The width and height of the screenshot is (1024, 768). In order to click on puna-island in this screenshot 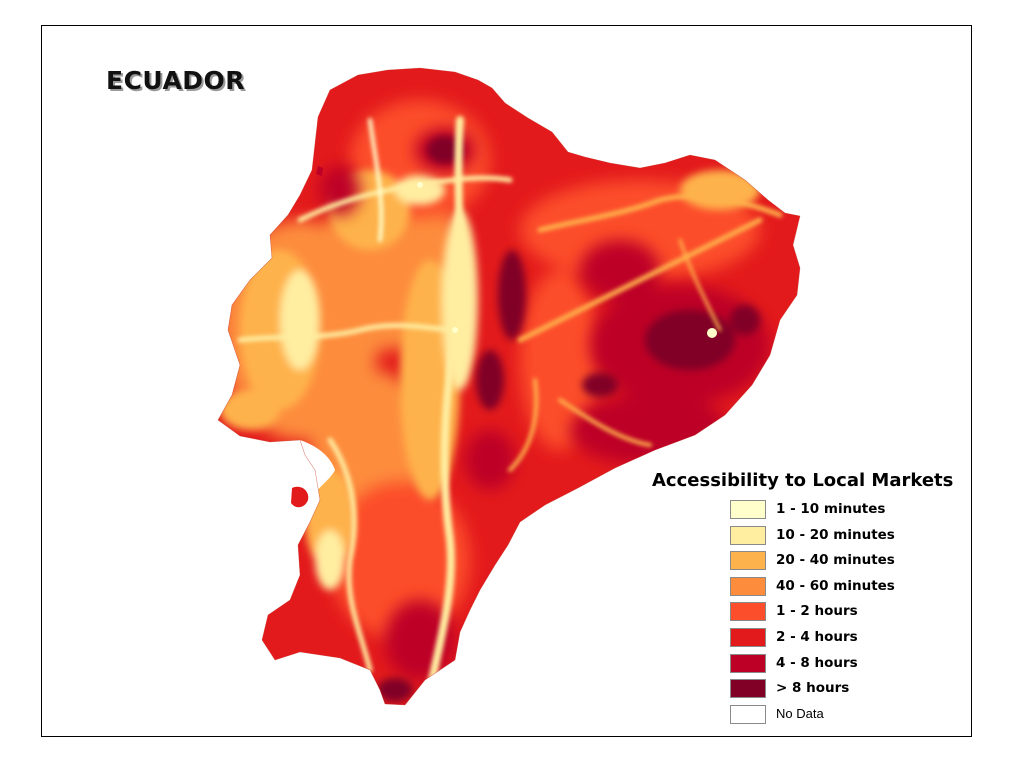, I will do `click(300, 497)`.